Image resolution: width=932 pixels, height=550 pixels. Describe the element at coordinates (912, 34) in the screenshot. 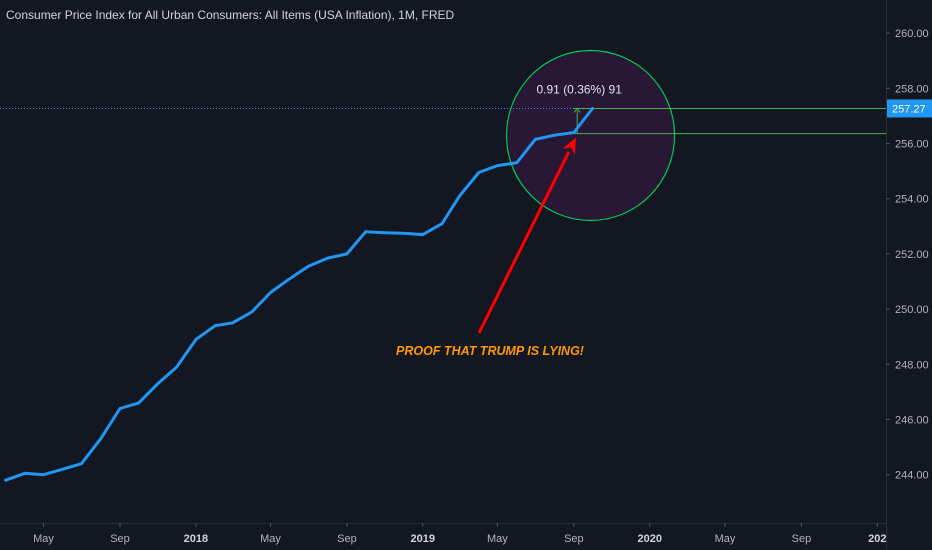

I see `y-tick-label: 260.00` at that location.